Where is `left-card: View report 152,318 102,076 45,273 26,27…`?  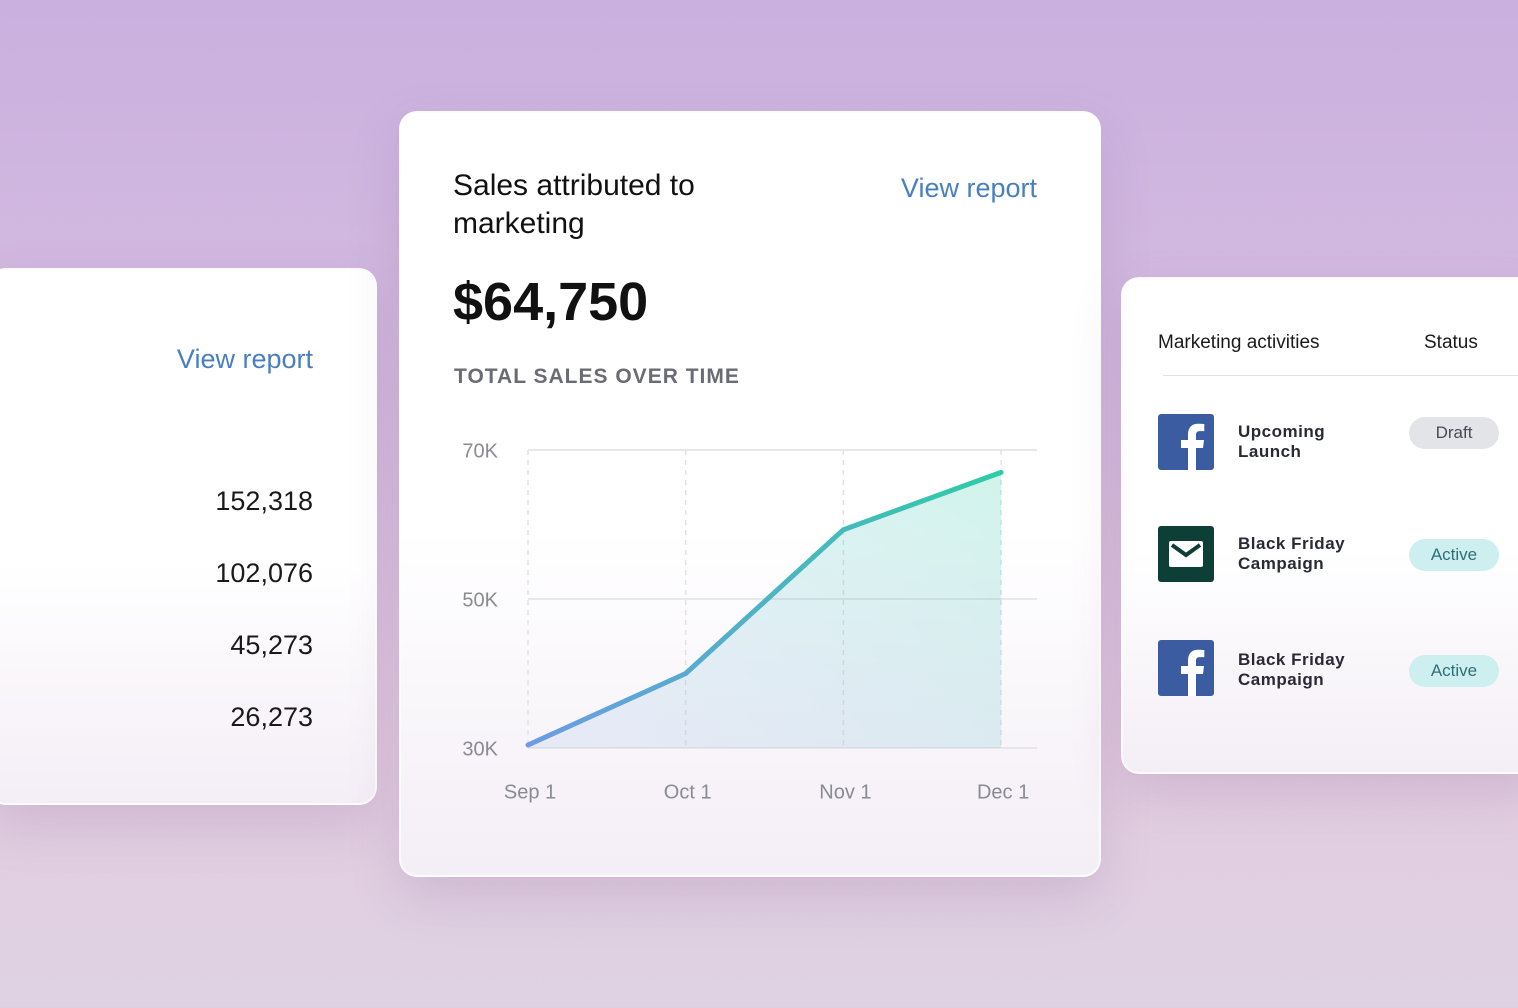 left-card: View report 152,318 102,076 45,273 26,27… is located at coordinates (188, 536).